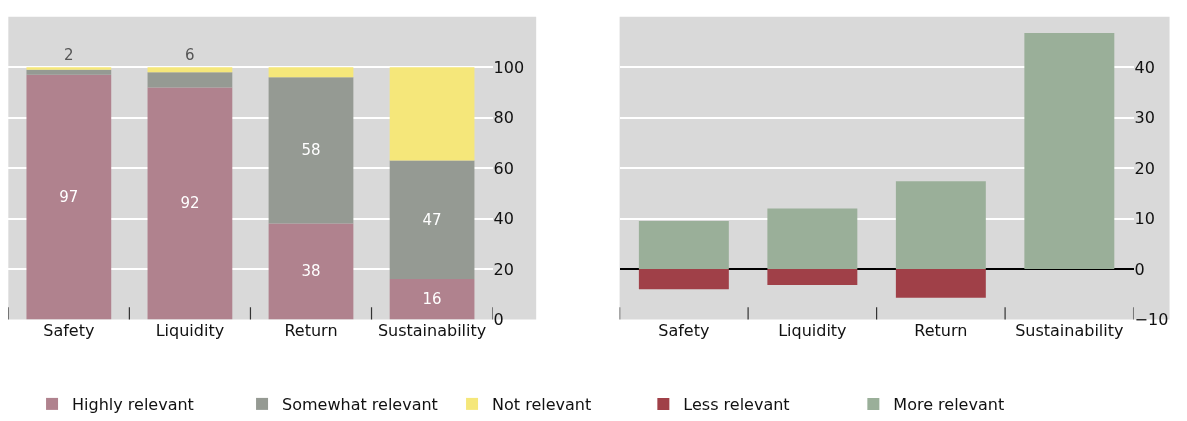 The height and width of the screenshot is (421, 1187). Describe the element at coordinates (360, 405) in the screenshot. I see `legend-label: Somewhat relevant` at that location.